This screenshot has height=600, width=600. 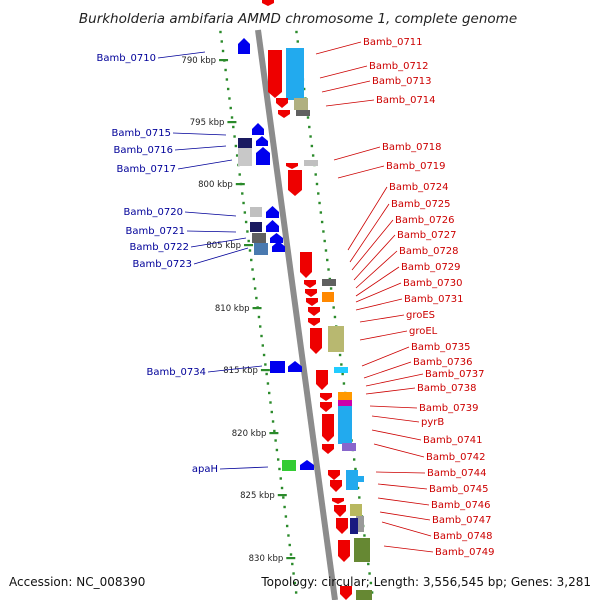 What do you see at coordinates (257, 496) in the screenshot?
I see `tick-label: 825 kbp` at bounding box center [257, 496].